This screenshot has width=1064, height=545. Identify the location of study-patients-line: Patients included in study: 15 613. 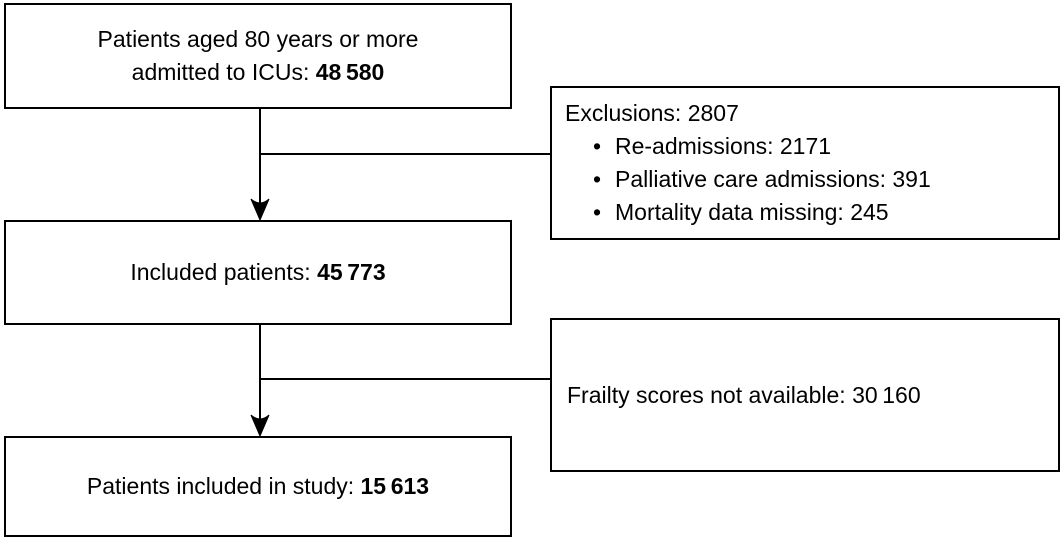
(258, 486).